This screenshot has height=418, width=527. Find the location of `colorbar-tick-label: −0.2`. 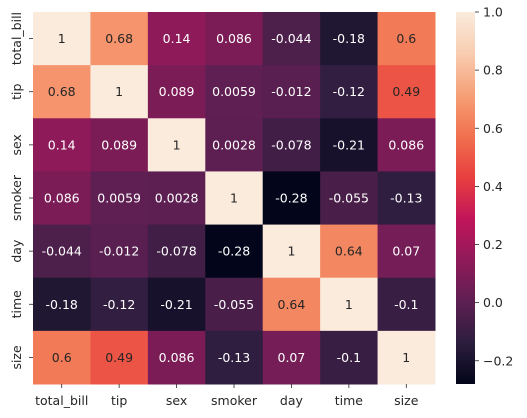

colorbar-tick-label: −0.2 is located at coordinates (498, 360).